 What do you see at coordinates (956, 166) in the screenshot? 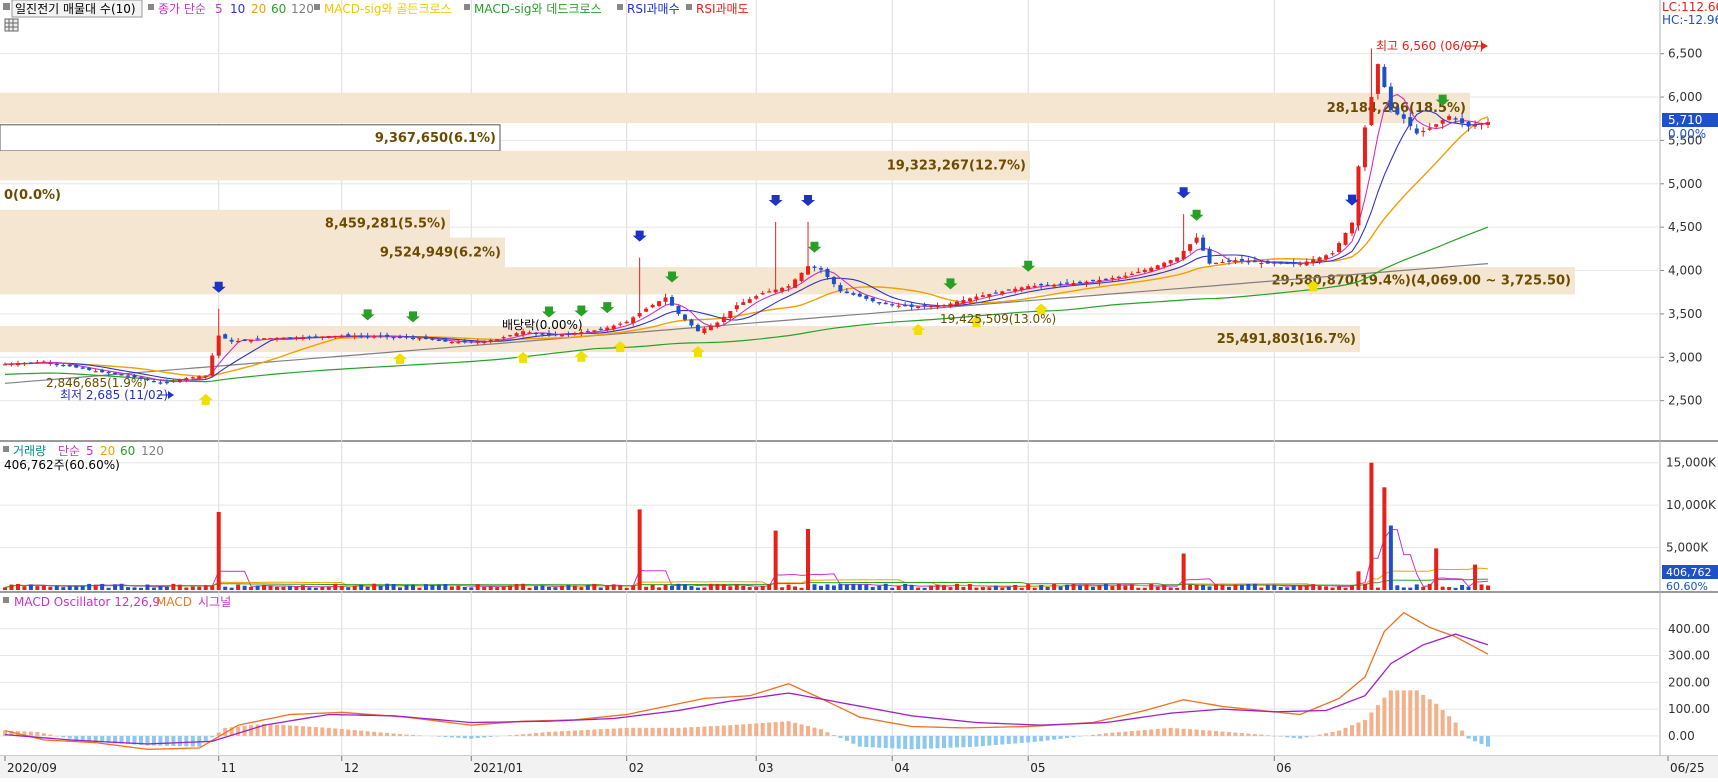
I see `volume-profile-label: 19,323,267(12.7%)` at bounding box center [956, 166].